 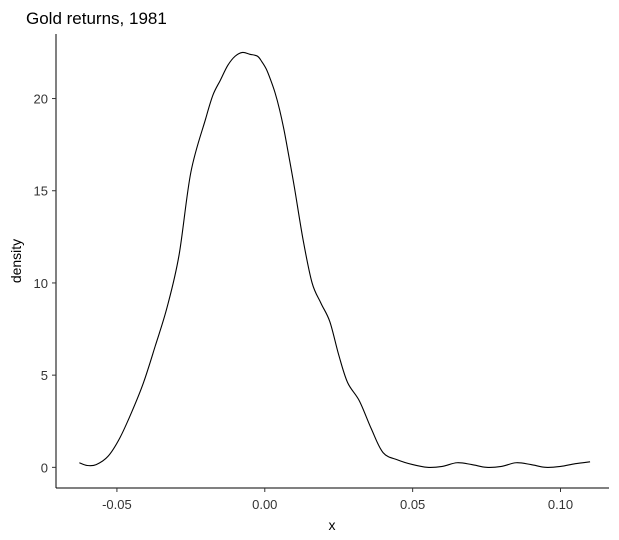 What do you see at coordinates (41, 99) in the screenshot?
I see `y-tick-label-4: 20` at bounding box center [41, 99].